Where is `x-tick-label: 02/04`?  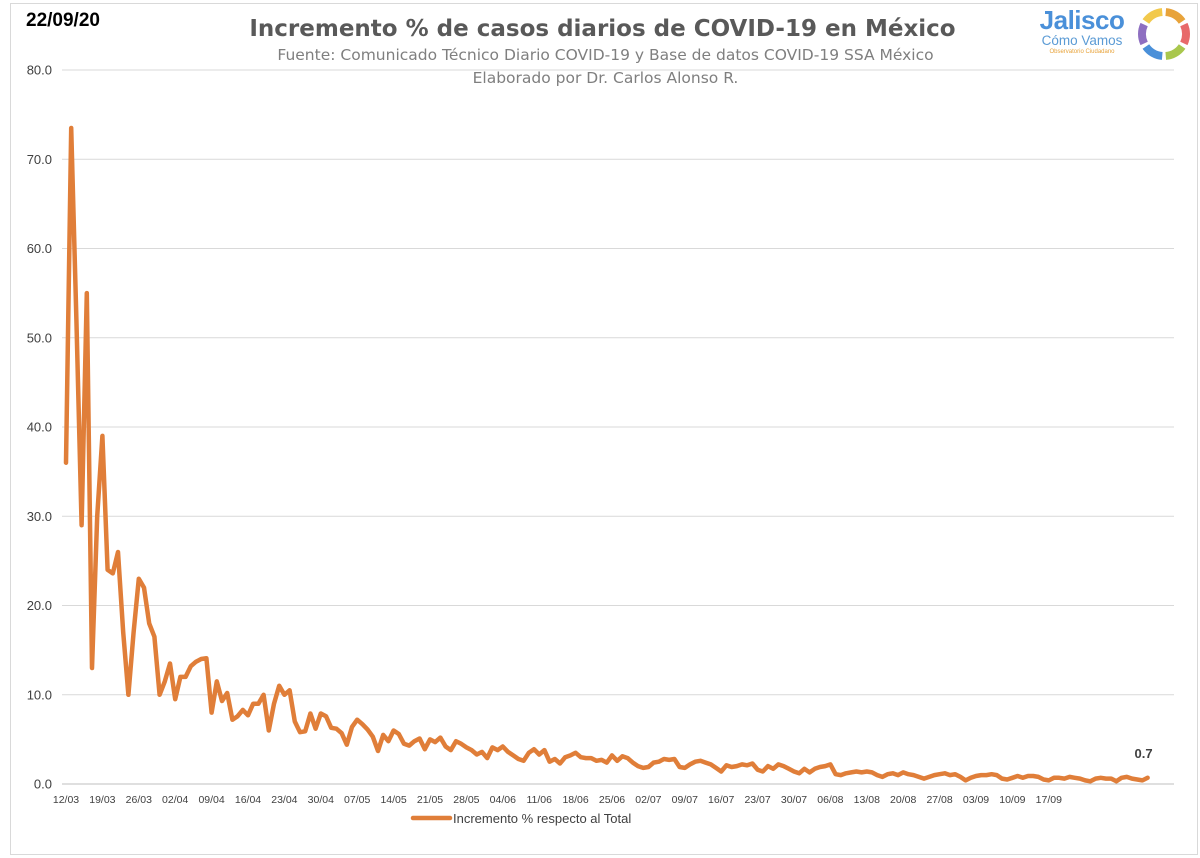 x-tick-label: 02/04 is located at coordinates (175, 800).